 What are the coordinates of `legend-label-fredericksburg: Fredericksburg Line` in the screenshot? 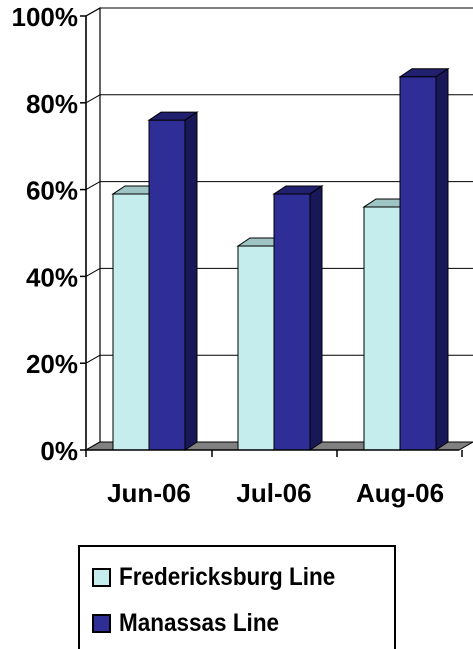 It's located at (227, 577).